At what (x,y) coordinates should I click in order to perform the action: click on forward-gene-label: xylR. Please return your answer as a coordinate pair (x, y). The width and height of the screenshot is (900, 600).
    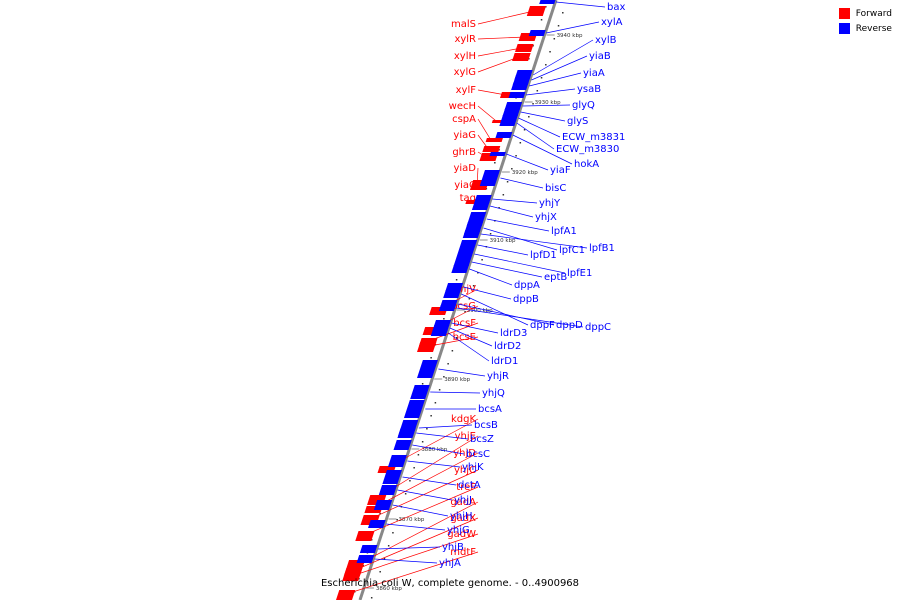
    Looking at the image, I should click on (465, 39).